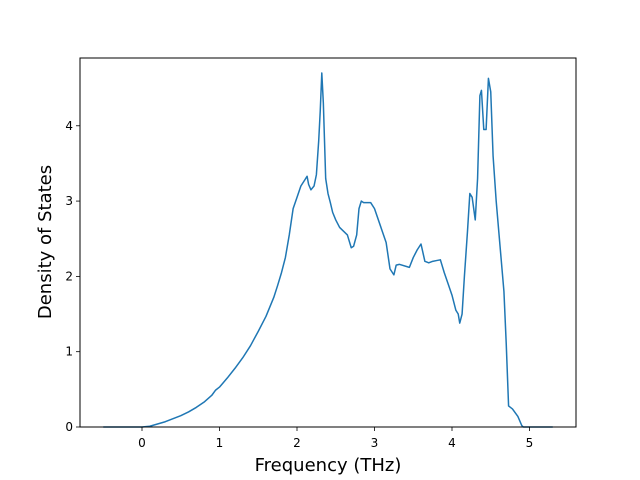 The width and height of the screenshot is (640, 480). What do you see at coordinates (452, 443) in the screenshot?
I see `x-tick-label: 4` at bounding box center [452, 443].